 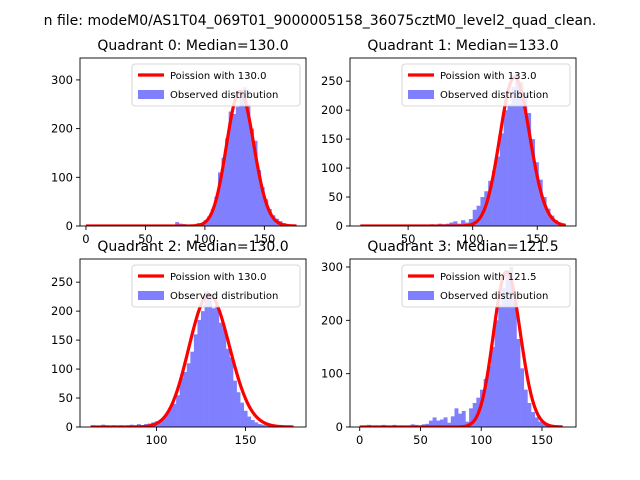 I want to click on x-tick-label: 0, so click(x=359, y=440).